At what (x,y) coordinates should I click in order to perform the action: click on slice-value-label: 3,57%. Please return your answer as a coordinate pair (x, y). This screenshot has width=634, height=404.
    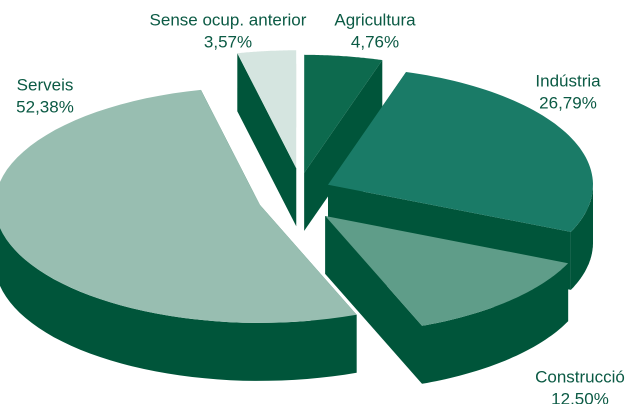
    Looking at the image, I should click on (228, 41).